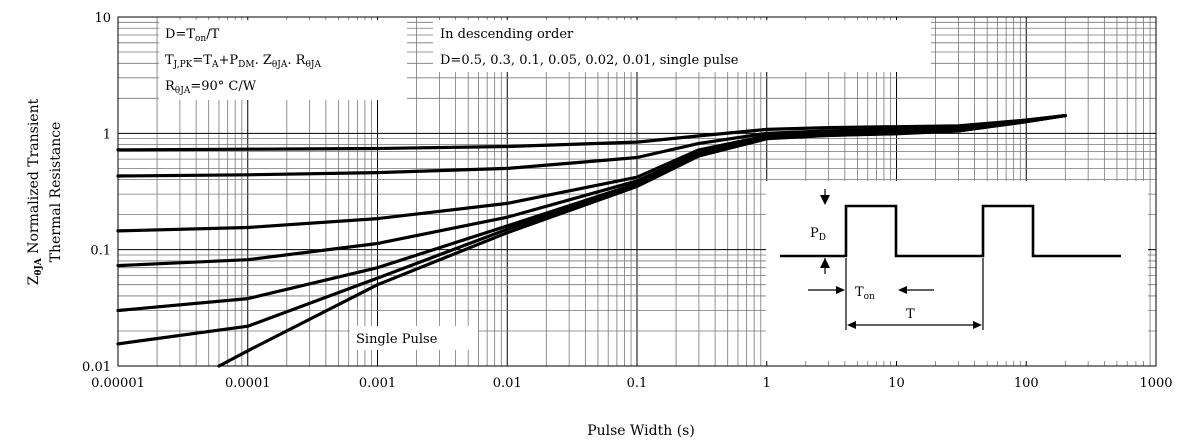  What do you see at coordinates (641, 431) in the screenshot?
I see `x-axis-label: Pulse Width (s)` at bounding box center [641, 431].